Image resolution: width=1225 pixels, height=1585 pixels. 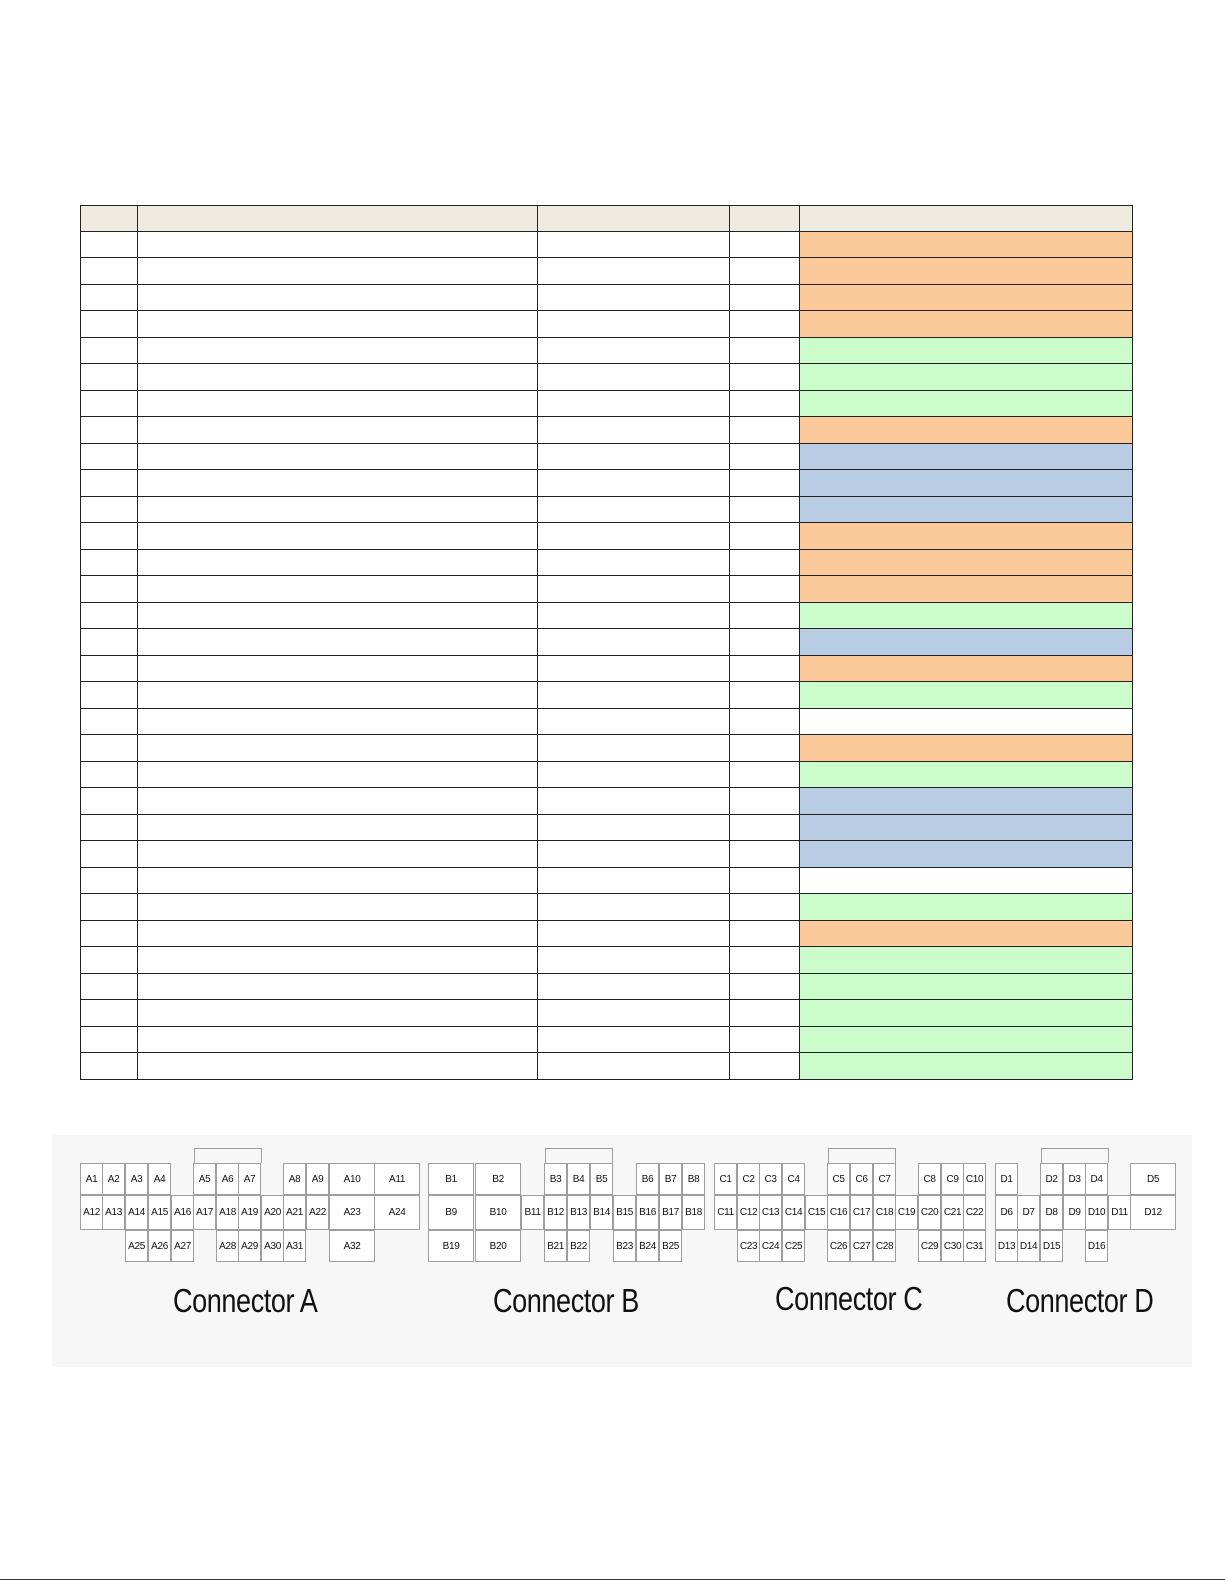 What do you see at coordinates (245, 1300) in the screenshot?
I see `connector-a-caption: Connector A` at bounding box center [245, 1300].